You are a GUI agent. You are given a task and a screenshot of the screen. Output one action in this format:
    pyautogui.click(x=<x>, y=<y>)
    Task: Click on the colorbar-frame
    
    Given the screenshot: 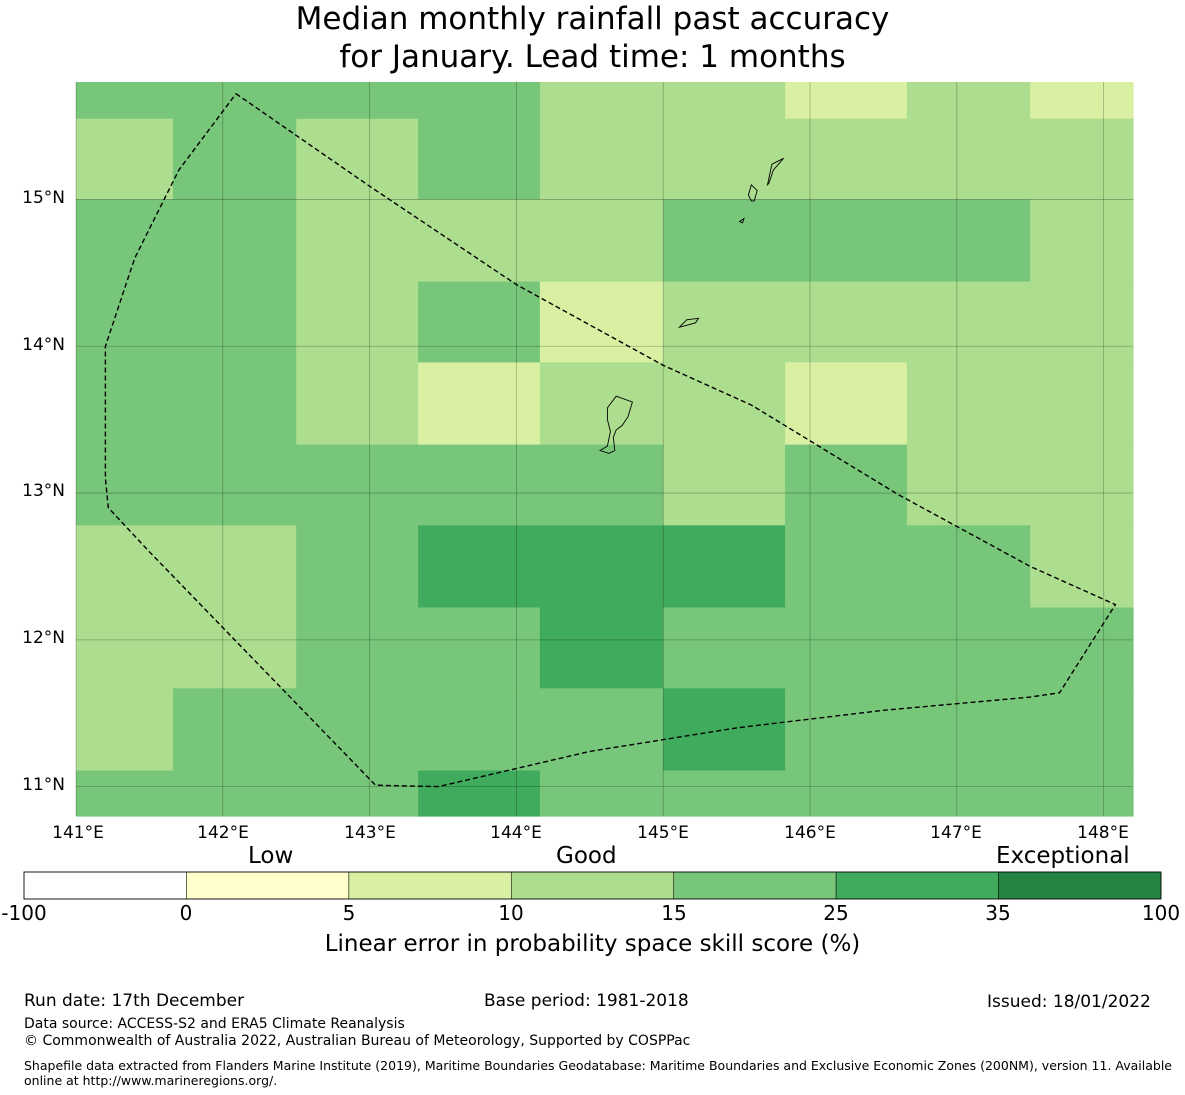 What is the action you would take?
    pyautogui.click(x=592, y=885)
    